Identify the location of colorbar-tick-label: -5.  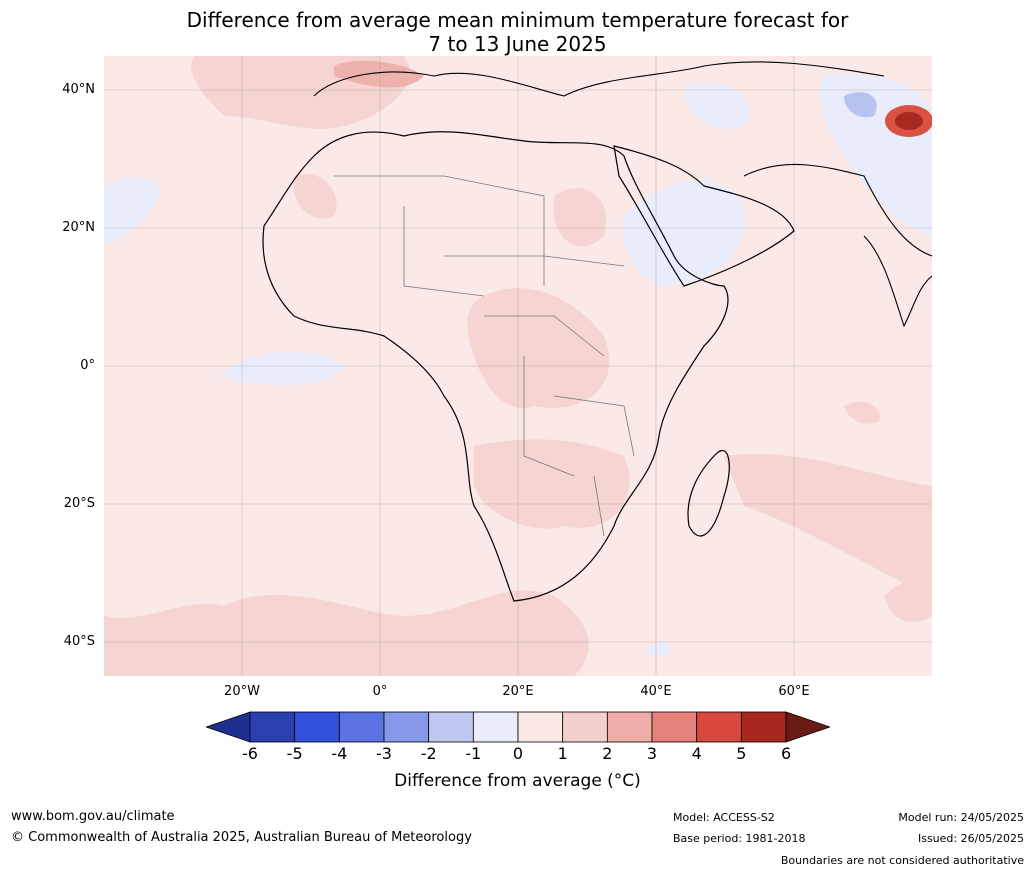
(294, 753).